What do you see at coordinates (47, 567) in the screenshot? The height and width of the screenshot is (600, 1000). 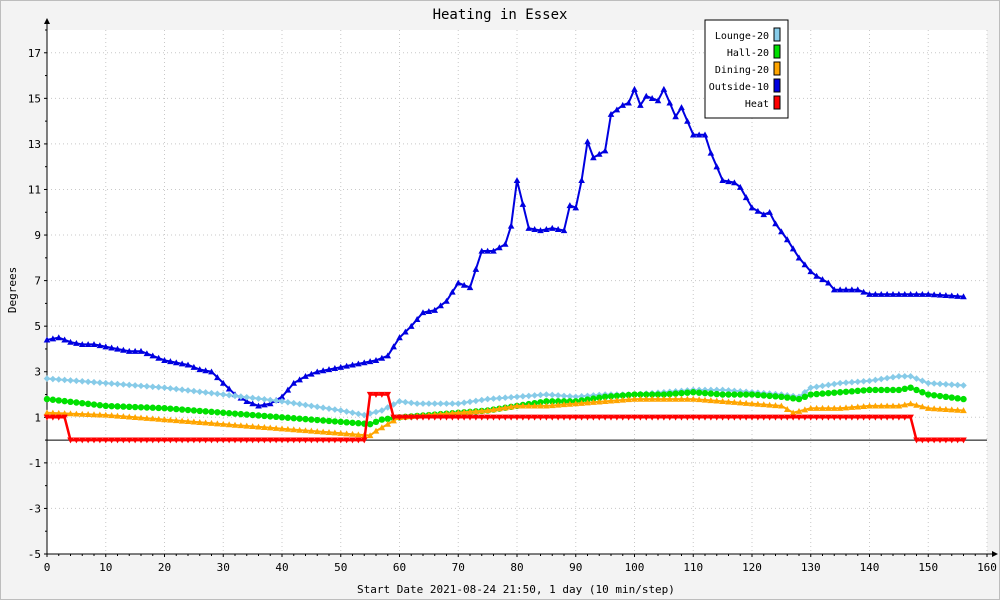 I see `x-tick-label: 0` at bounding box center [47, 567].